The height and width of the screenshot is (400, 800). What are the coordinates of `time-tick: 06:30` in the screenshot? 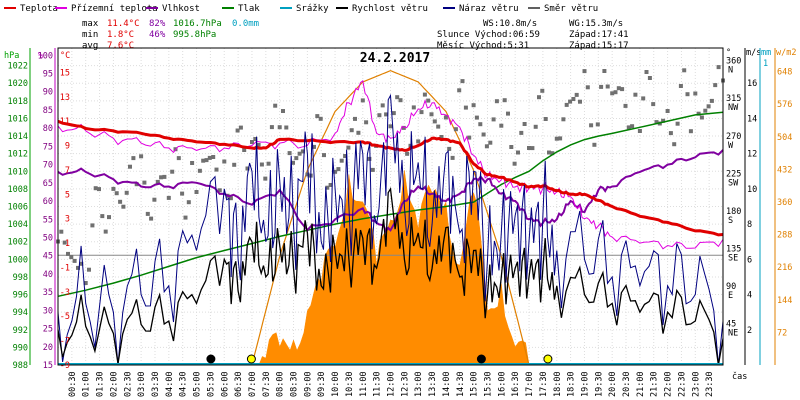 It's located at (239, 384).